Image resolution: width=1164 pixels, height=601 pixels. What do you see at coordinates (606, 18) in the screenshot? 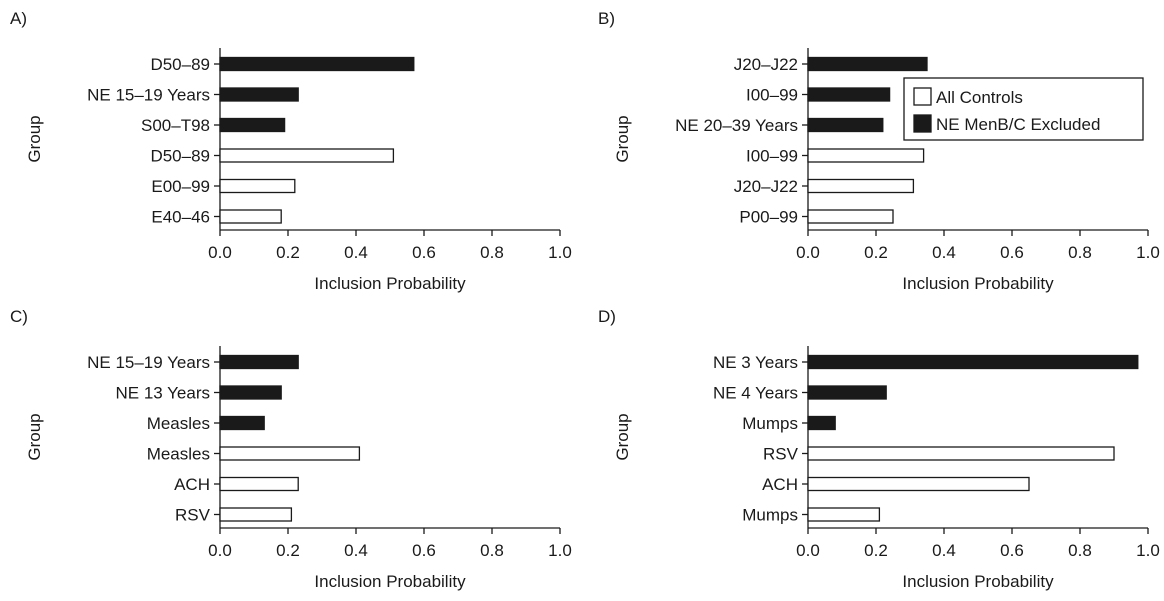
I see `panel-label: B)` at bounding box center [606, 18].